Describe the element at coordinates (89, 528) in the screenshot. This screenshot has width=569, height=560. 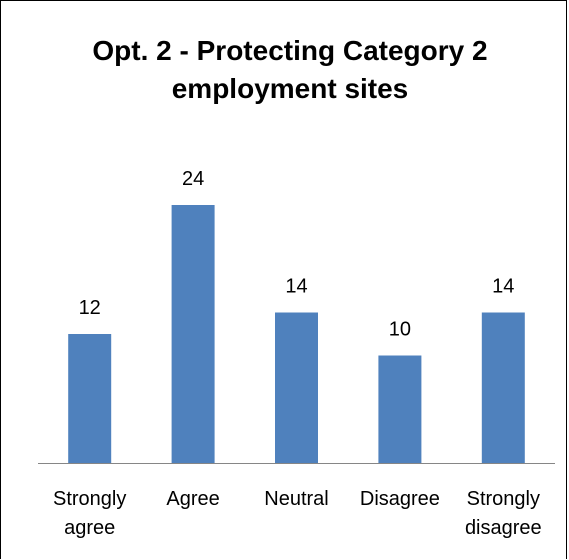
I see `x-tick-label-1-line-2: agree` at that location.